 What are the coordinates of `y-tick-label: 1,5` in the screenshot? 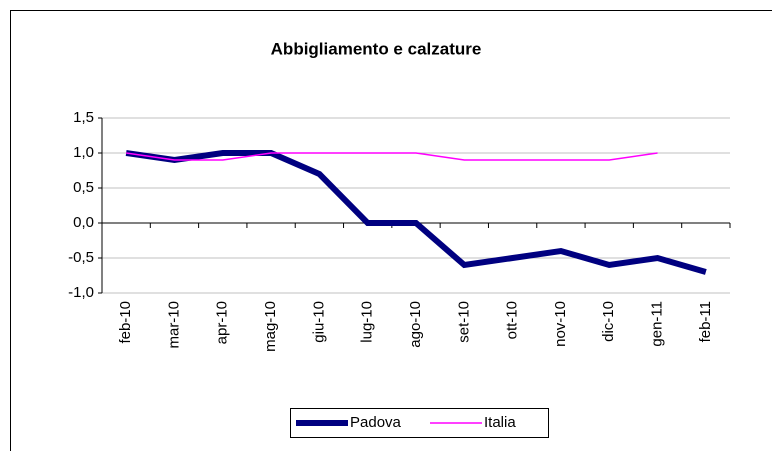 It's located at (83, 117).